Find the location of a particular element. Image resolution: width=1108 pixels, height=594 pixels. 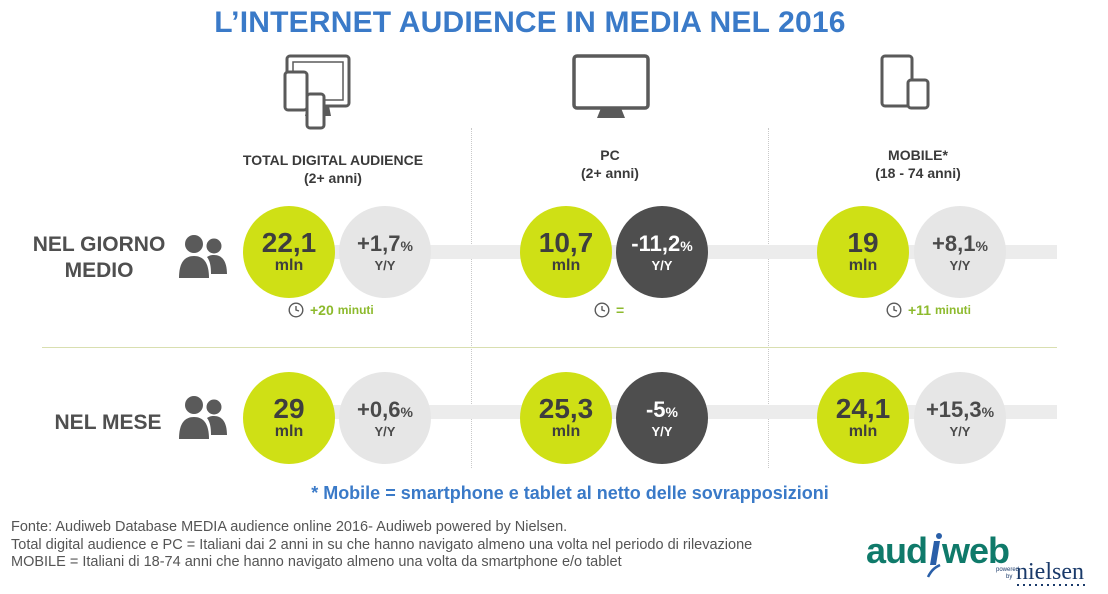

row-label-line: NEL GIORNO is located at coordinates (99, 244).